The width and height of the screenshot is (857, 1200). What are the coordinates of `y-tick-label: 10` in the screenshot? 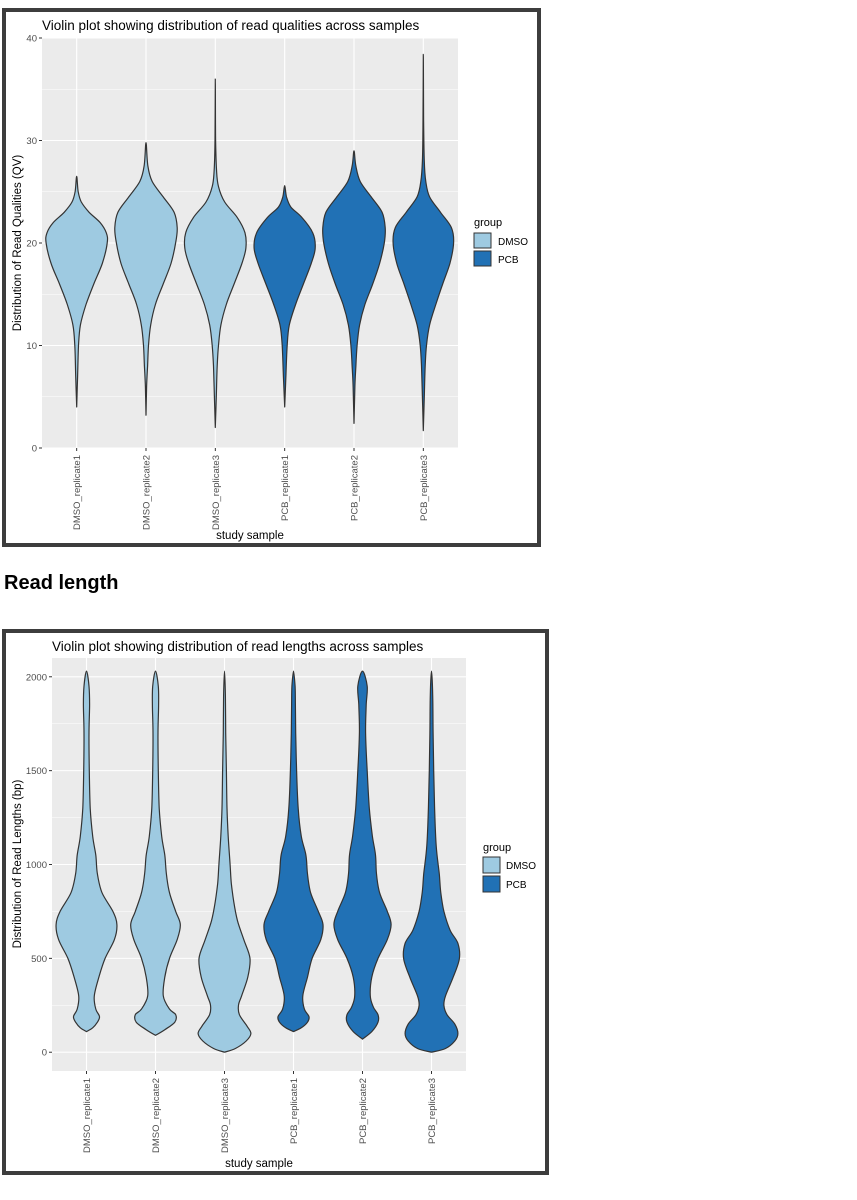 It's located at (31, 346).